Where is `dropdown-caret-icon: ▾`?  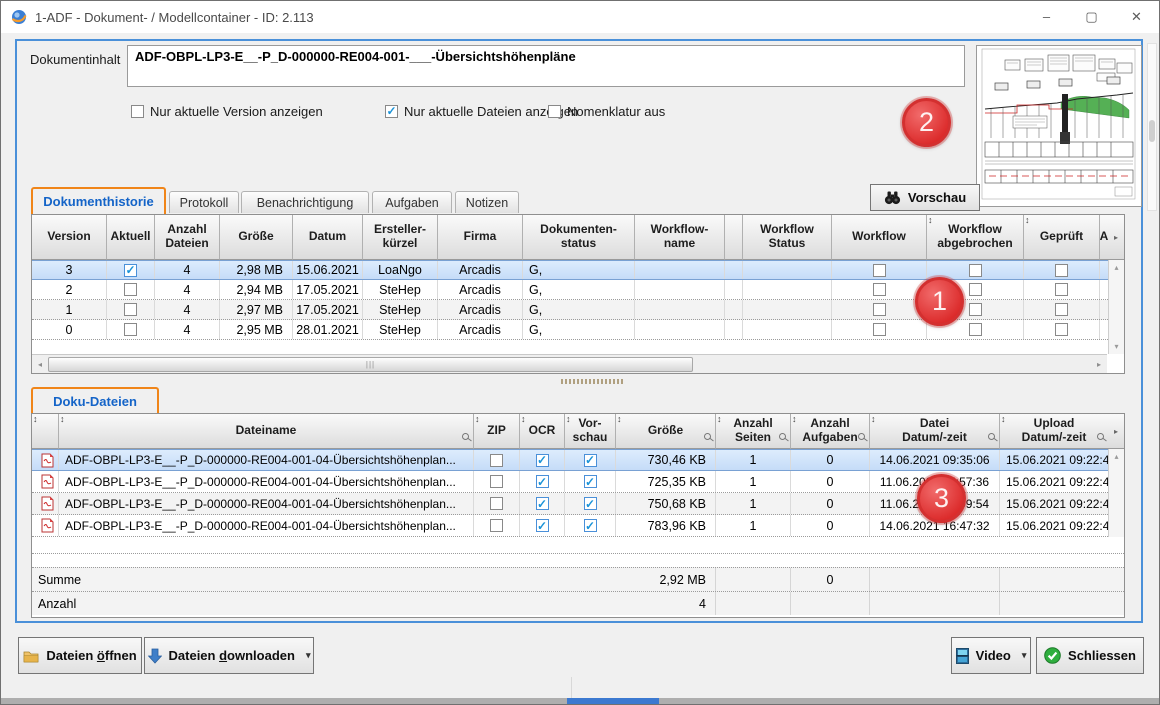 dropdown-caret-icon: ▾ is located at coordinates (308, 655).